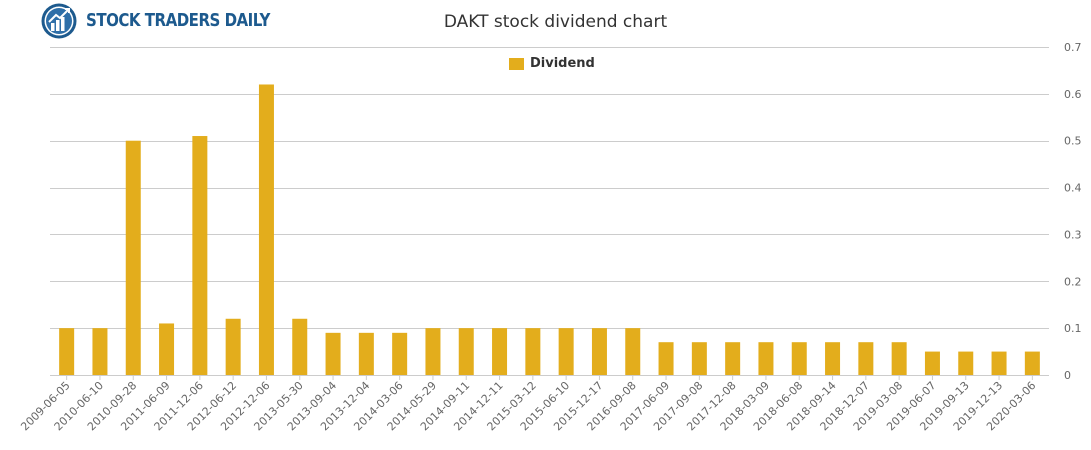 The width and height of the screenshot is (1091, 450). What do you see at coordinates (562, 63) in the screenshot?
I see `legend-label-dividend: Dividend` at bounding box center [562, 63].